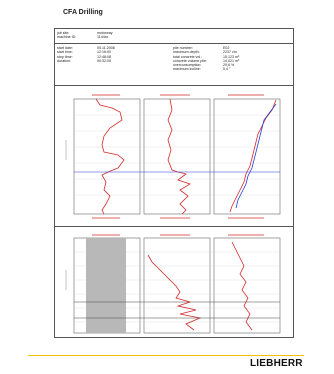 The height and width of the screenshot is (374, 334). What do you see at coordinates (86, 57) in the screenshot?
I see `stop-time-row: stop time: 12:48:08` at bounding box center [86, 57].